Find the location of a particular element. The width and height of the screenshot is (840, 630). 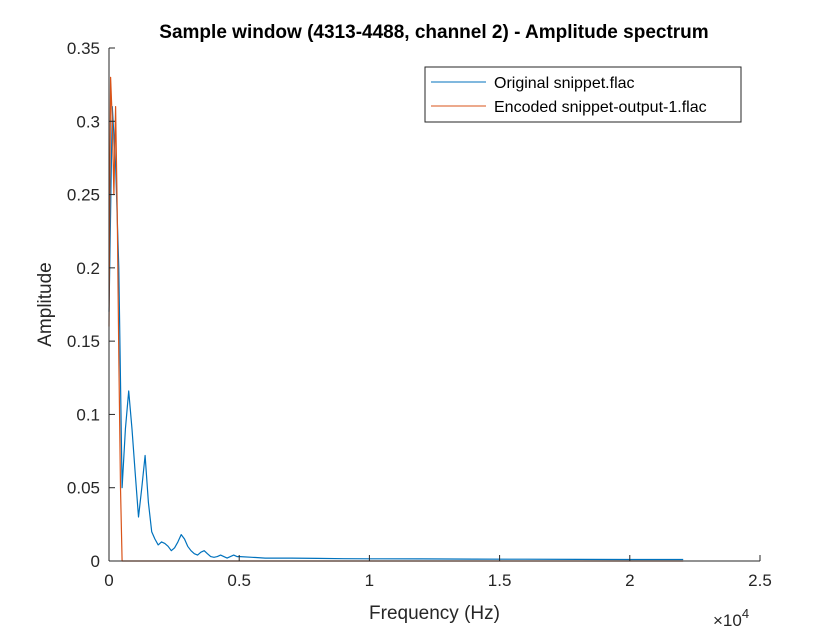

legend-box is located at coordinates (583, 94).